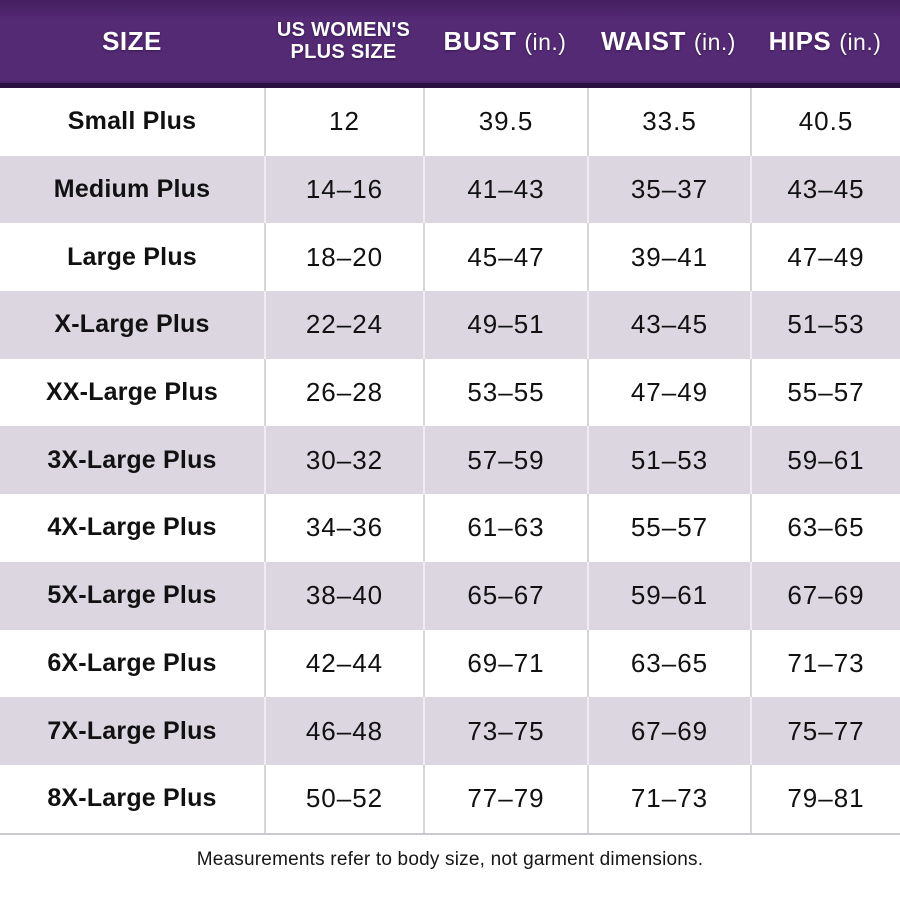 The image size is (900, 900). What do you see at coordinates (343, 325) in the screenshot?
I see `measurement-cell: 22–24` at bounding box center [343, 325].